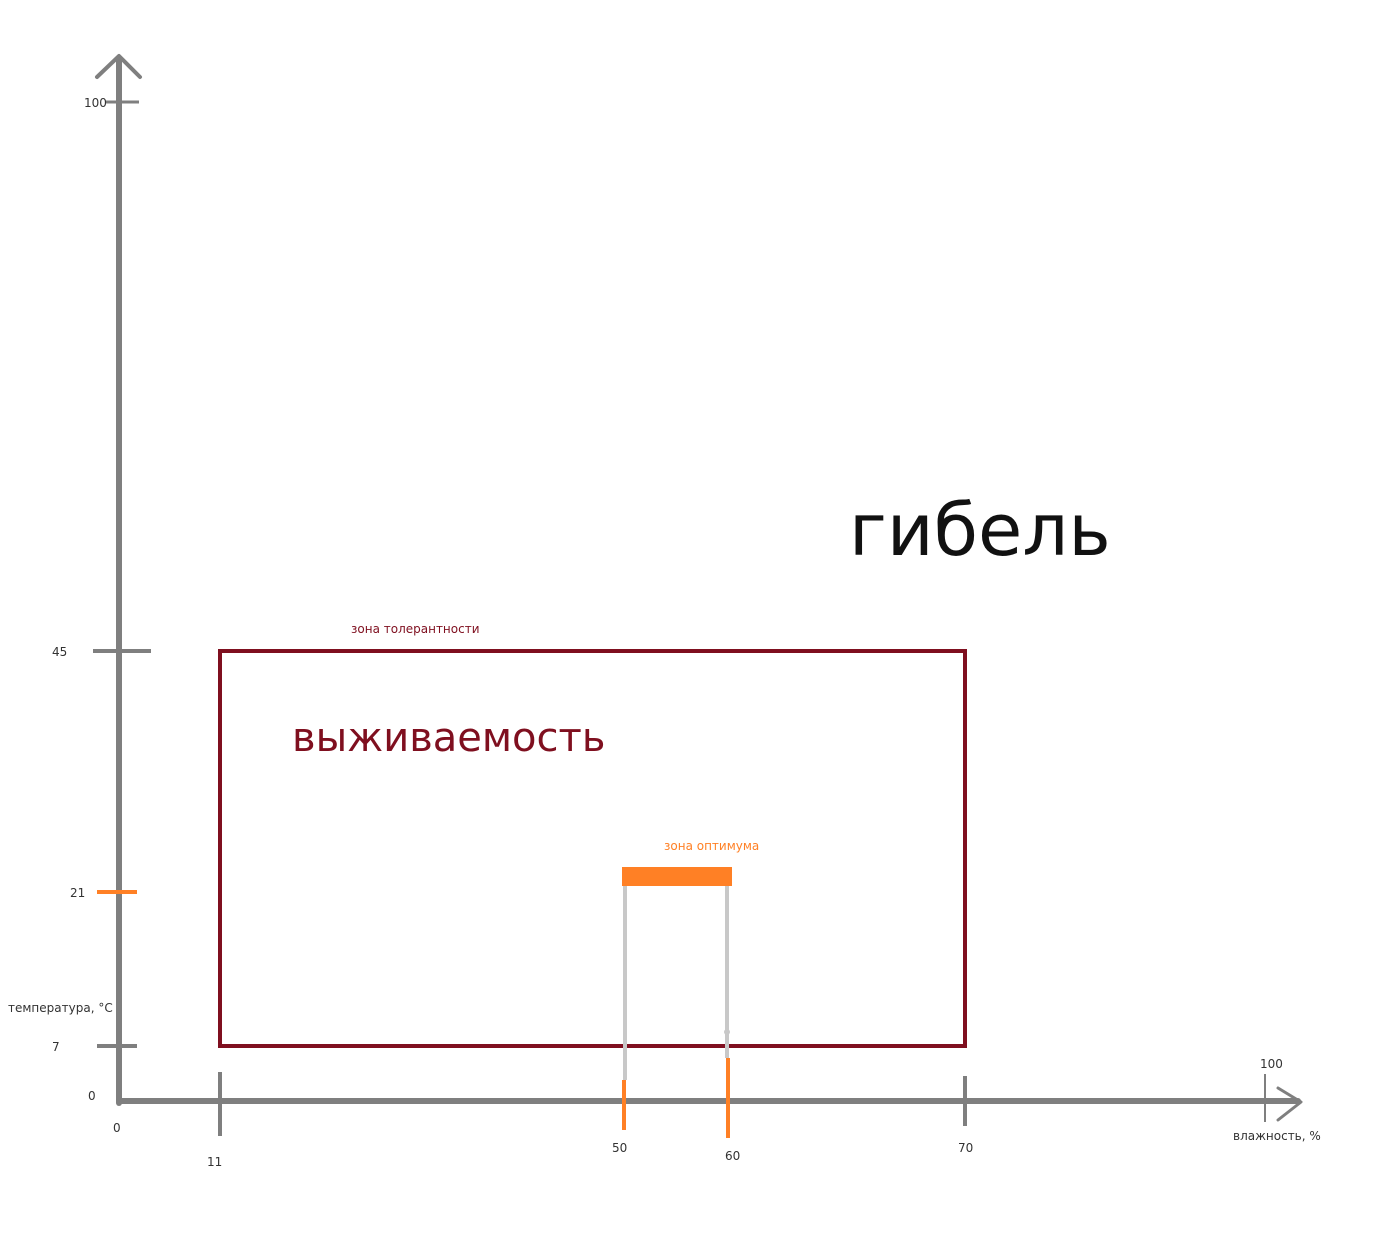 The height and width of the screenshot is (1236, 1384). I want to click on optimum-zone-bar, so click(677, 876).